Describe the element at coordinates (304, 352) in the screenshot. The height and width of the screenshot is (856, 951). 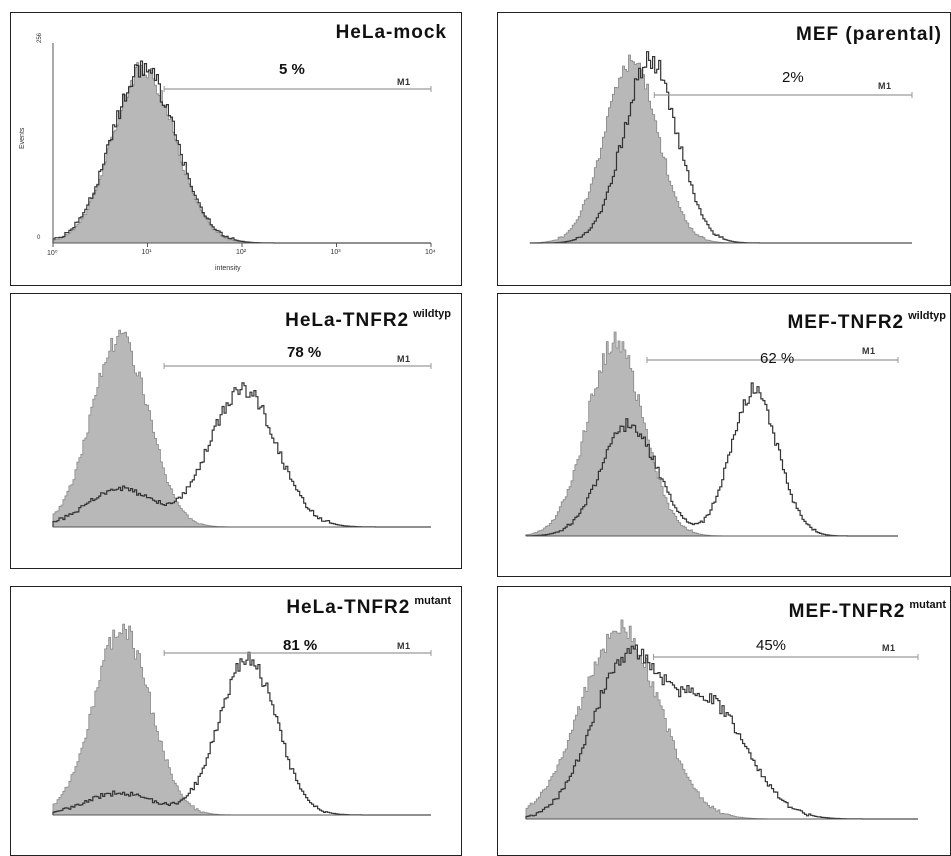
I see `gated-percentage: 78 %` at that location.